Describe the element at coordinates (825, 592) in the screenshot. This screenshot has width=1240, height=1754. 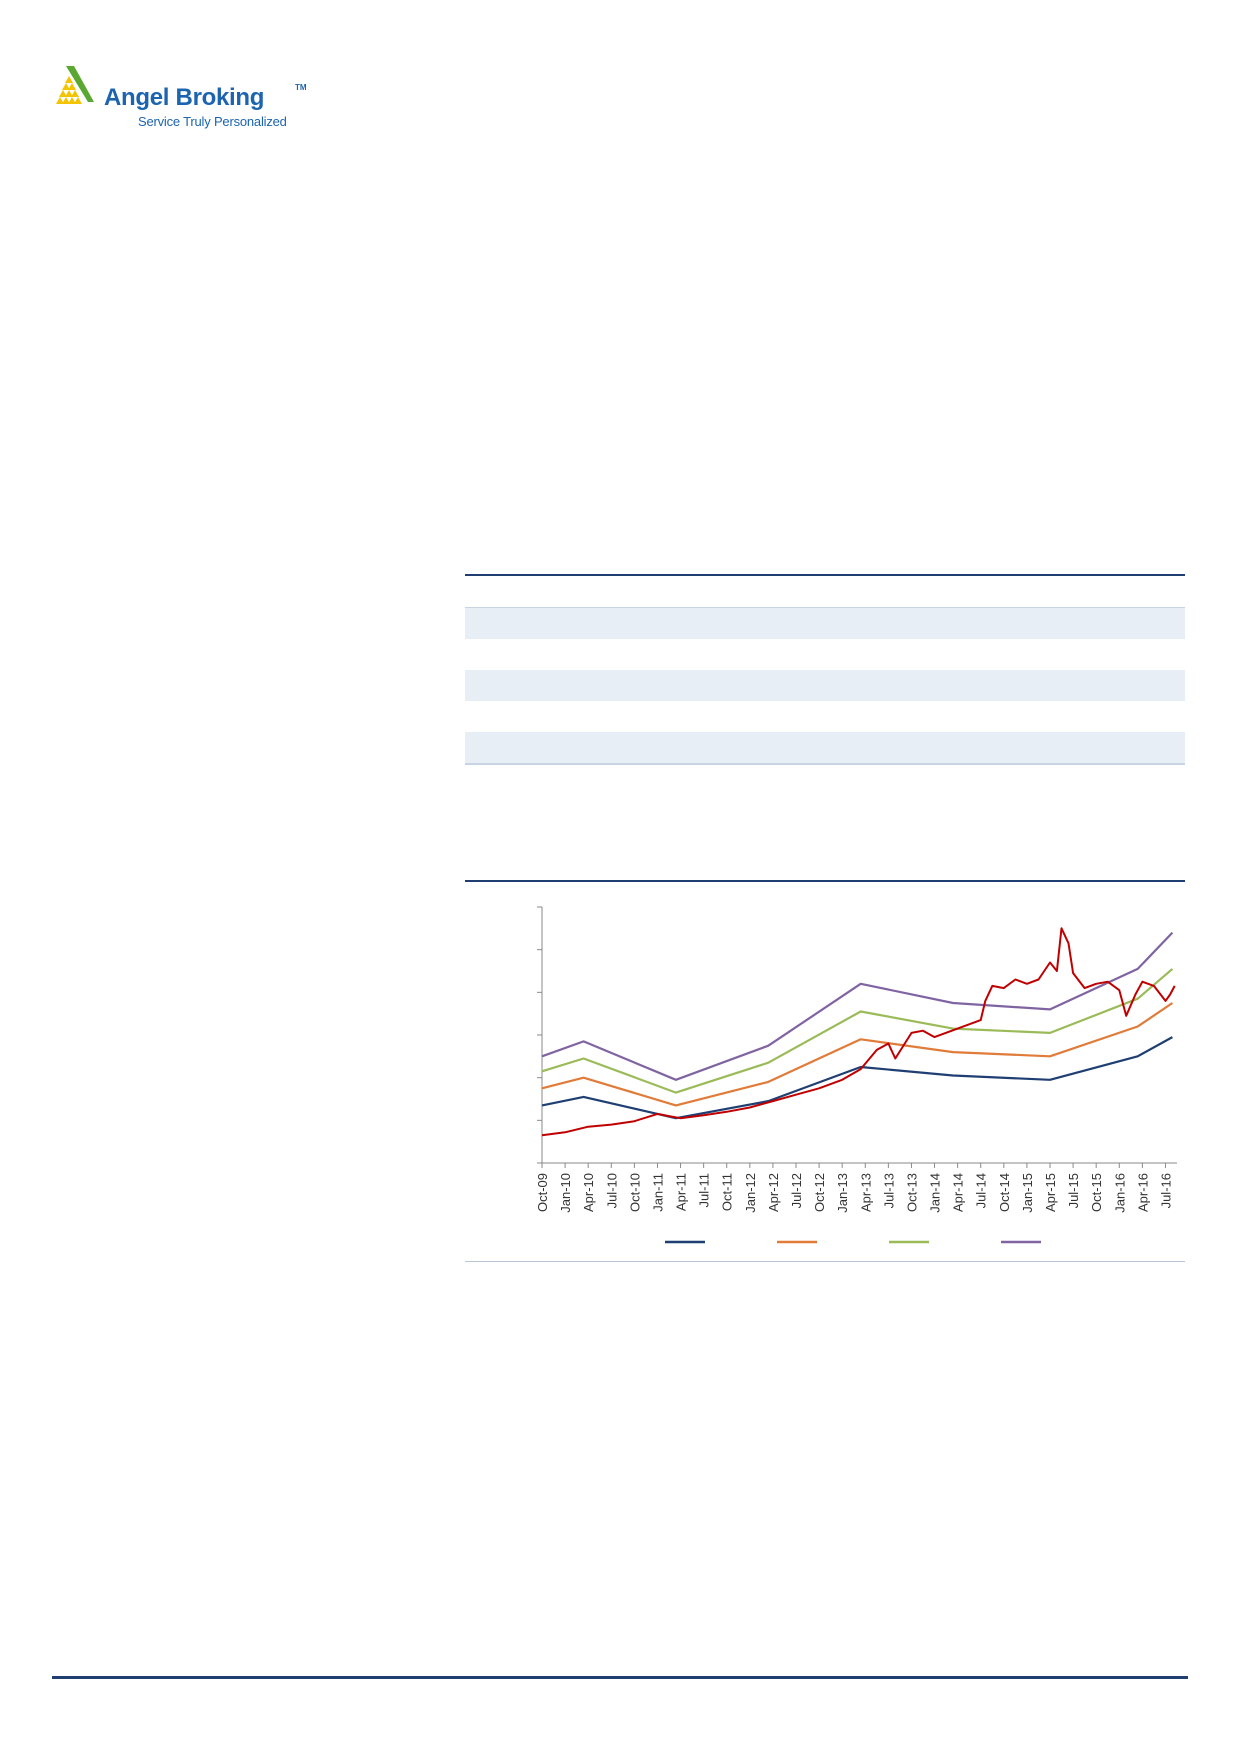
I see `table-header-row` at that location.